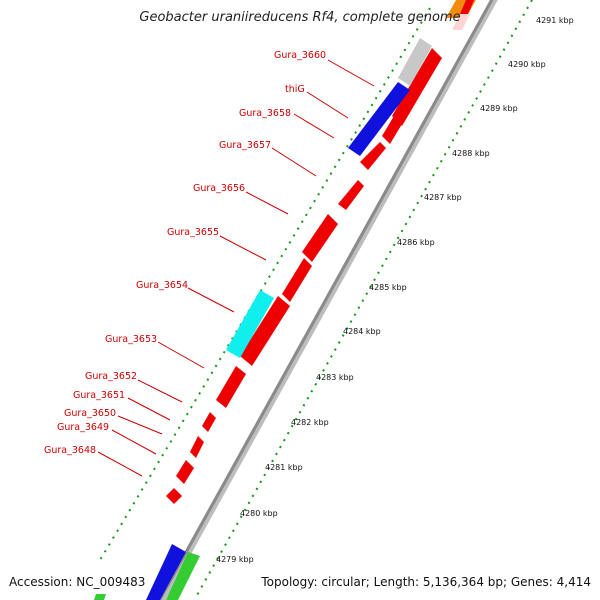  Describe the element at coordinates (83, 427) in the screenshot. I see `gene-label-gura-3649: Gura_3649` at that location.